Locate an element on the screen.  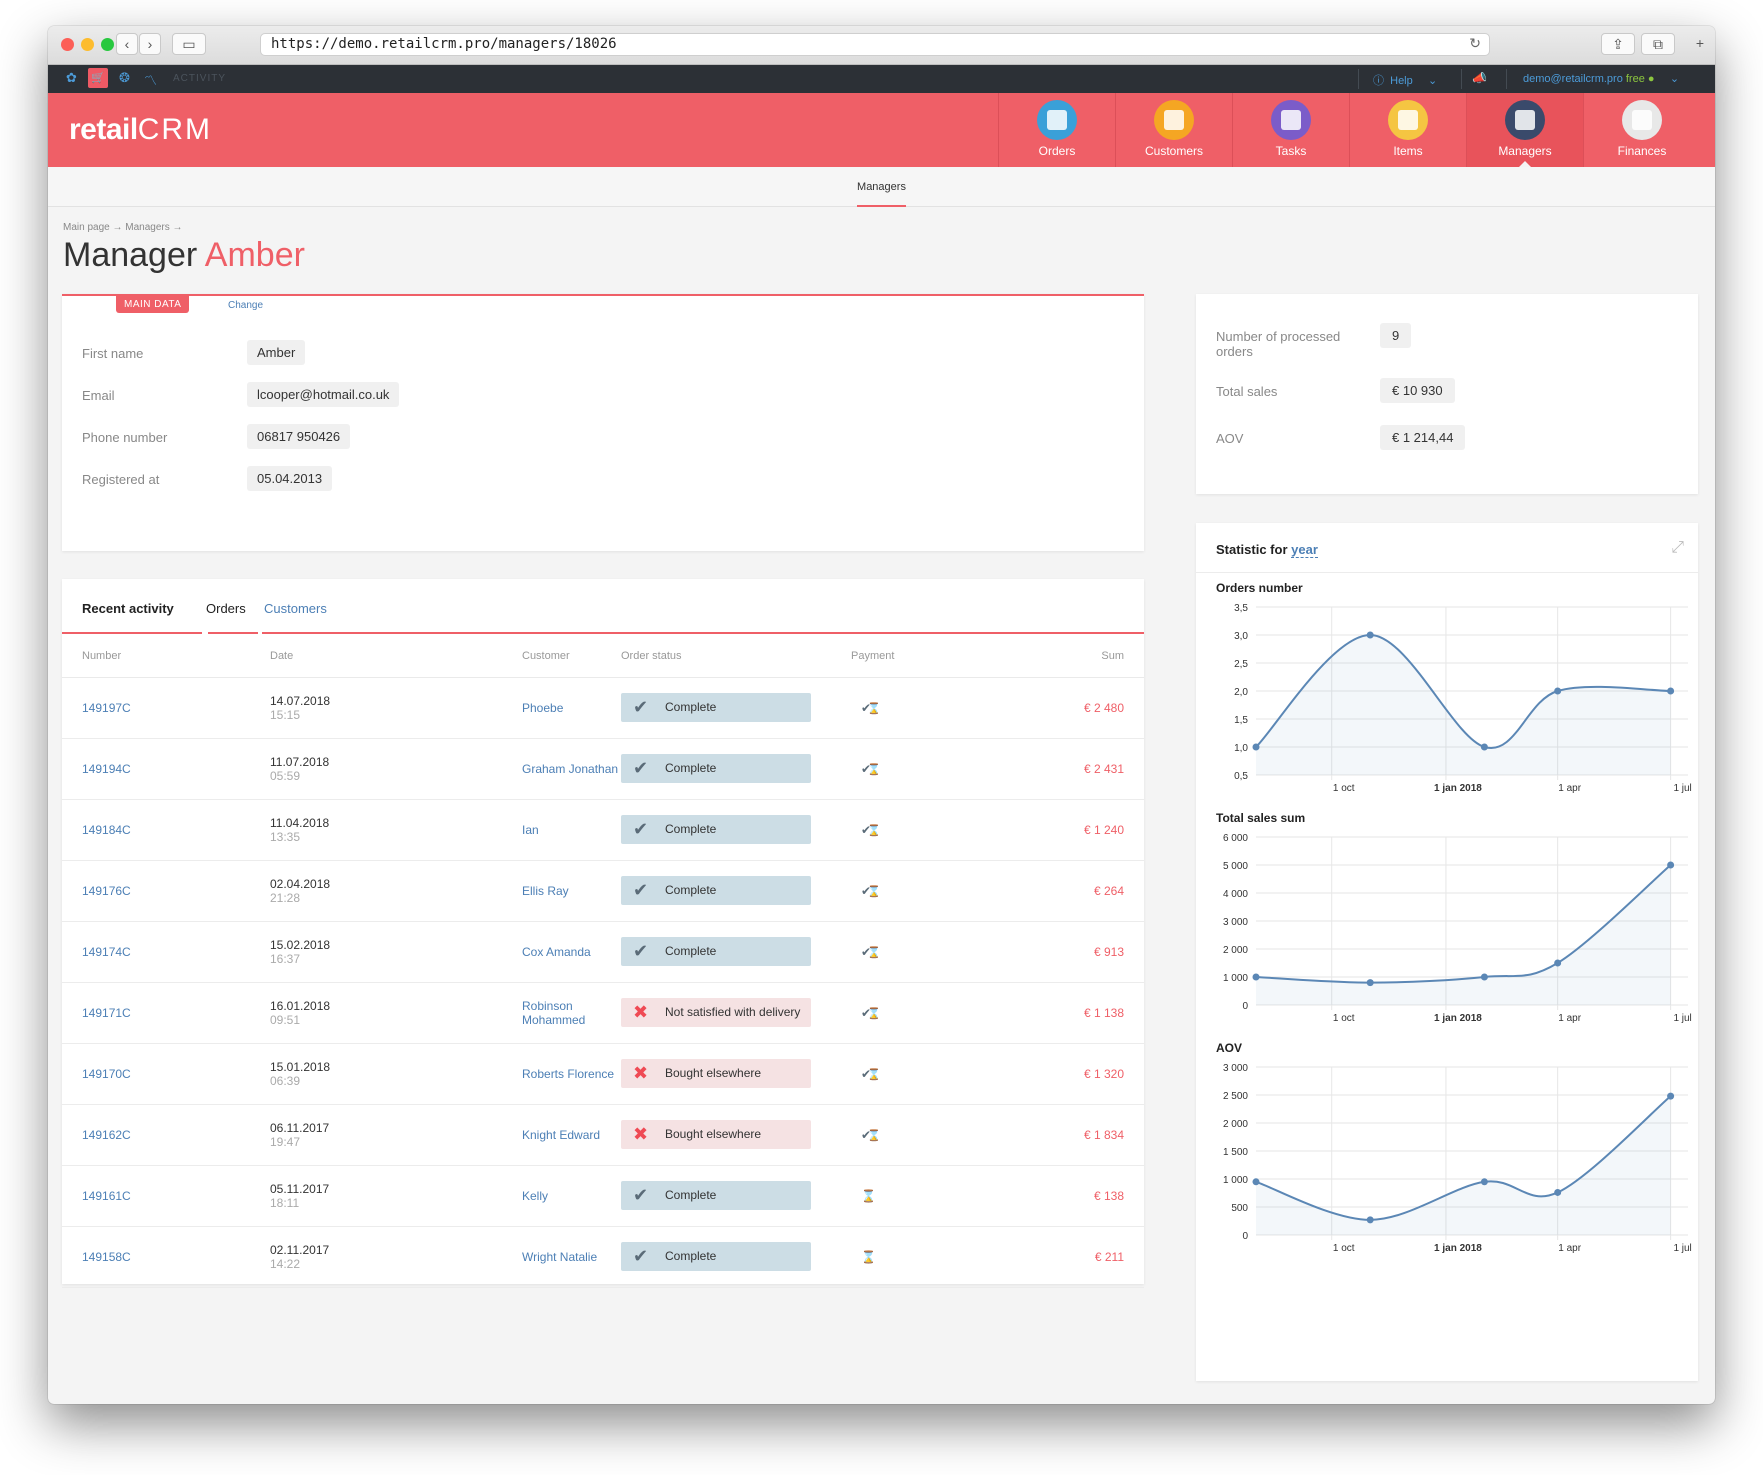
customer-icon is located at coordinates (1174, 120).